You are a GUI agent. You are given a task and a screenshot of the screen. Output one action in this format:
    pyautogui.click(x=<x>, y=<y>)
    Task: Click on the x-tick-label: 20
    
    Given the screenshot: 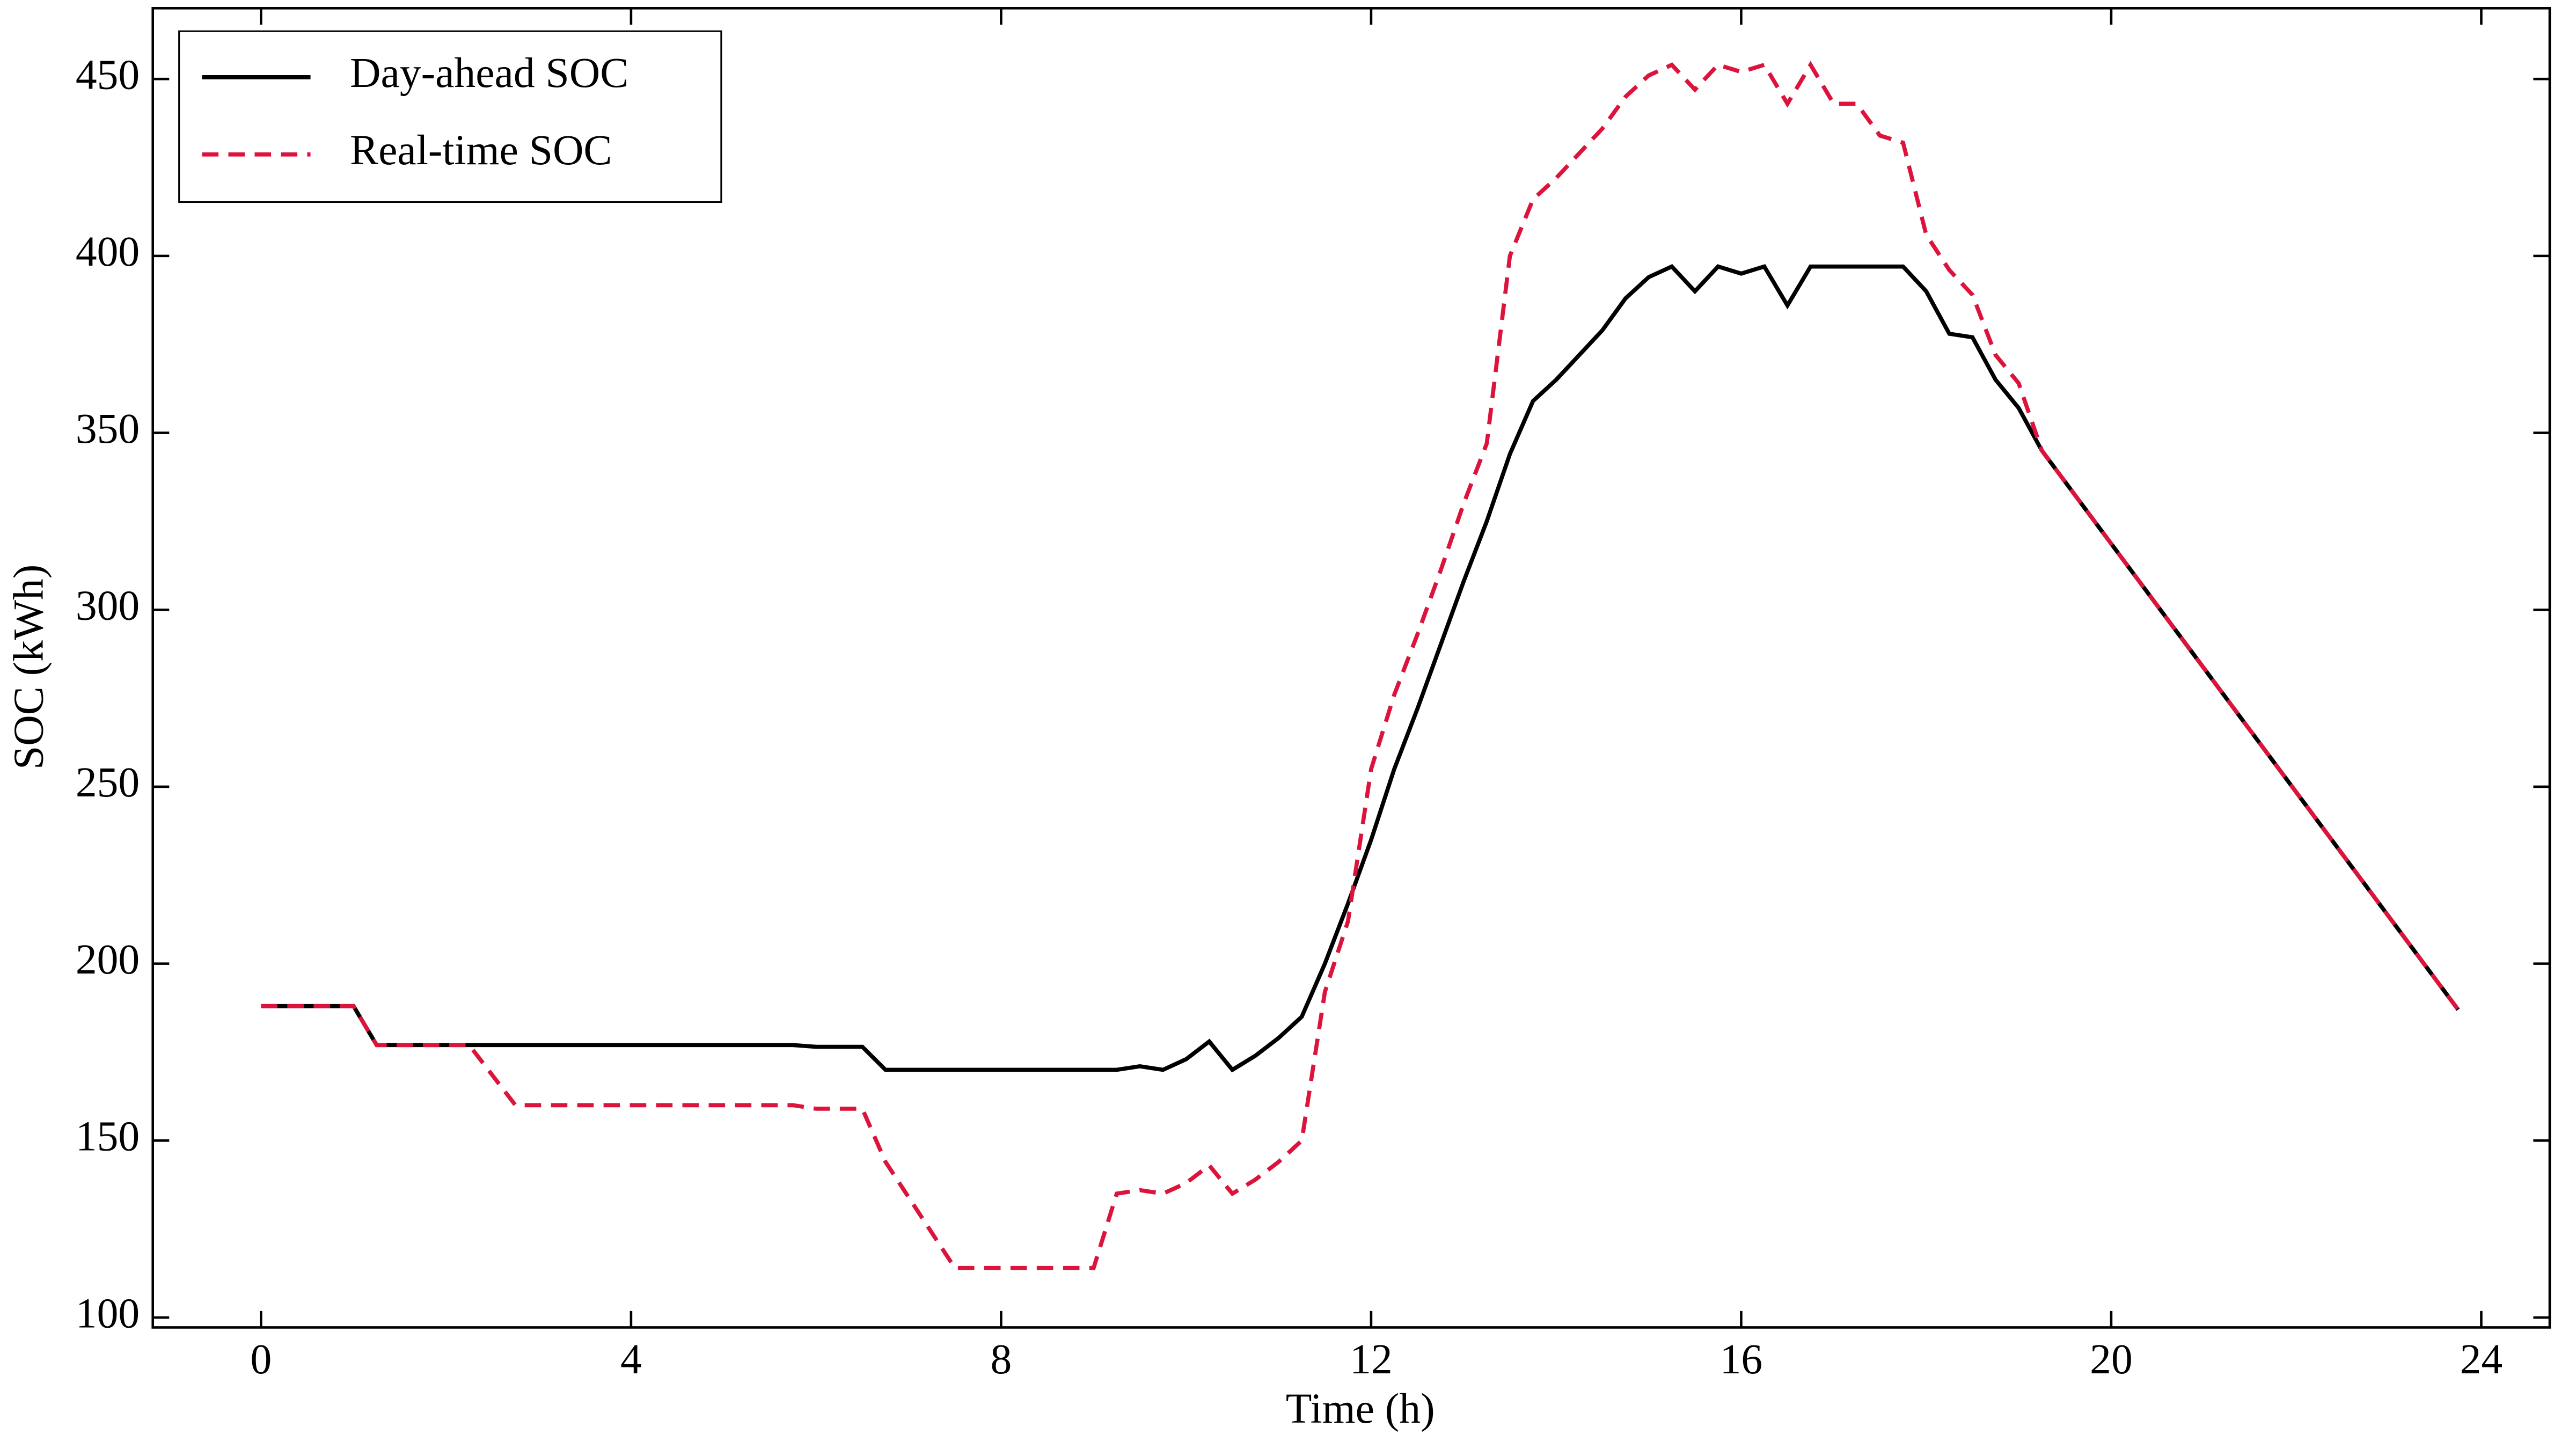 What is the action you would take?
    pyautogui.click(x=2111, y=1359)
    